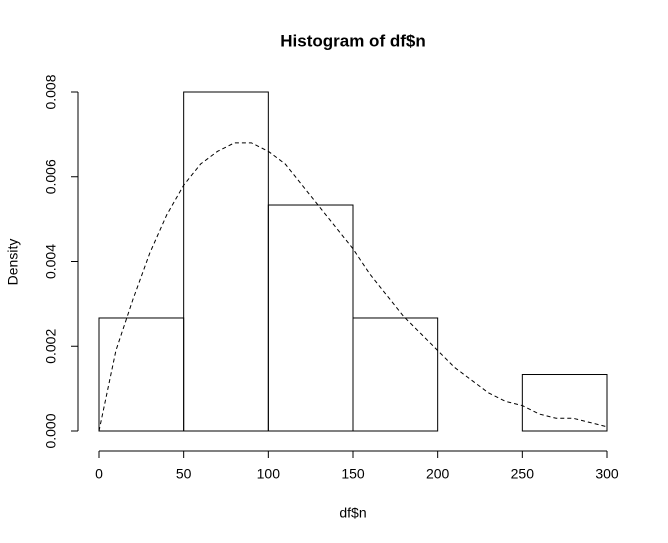 Image resolution: width=668 pixels, height=543 pixels. What do you see at coordinates (51, 91) in the screenshot?
I see `y-tick-label: 0.008` at bounding box center [51, 91].